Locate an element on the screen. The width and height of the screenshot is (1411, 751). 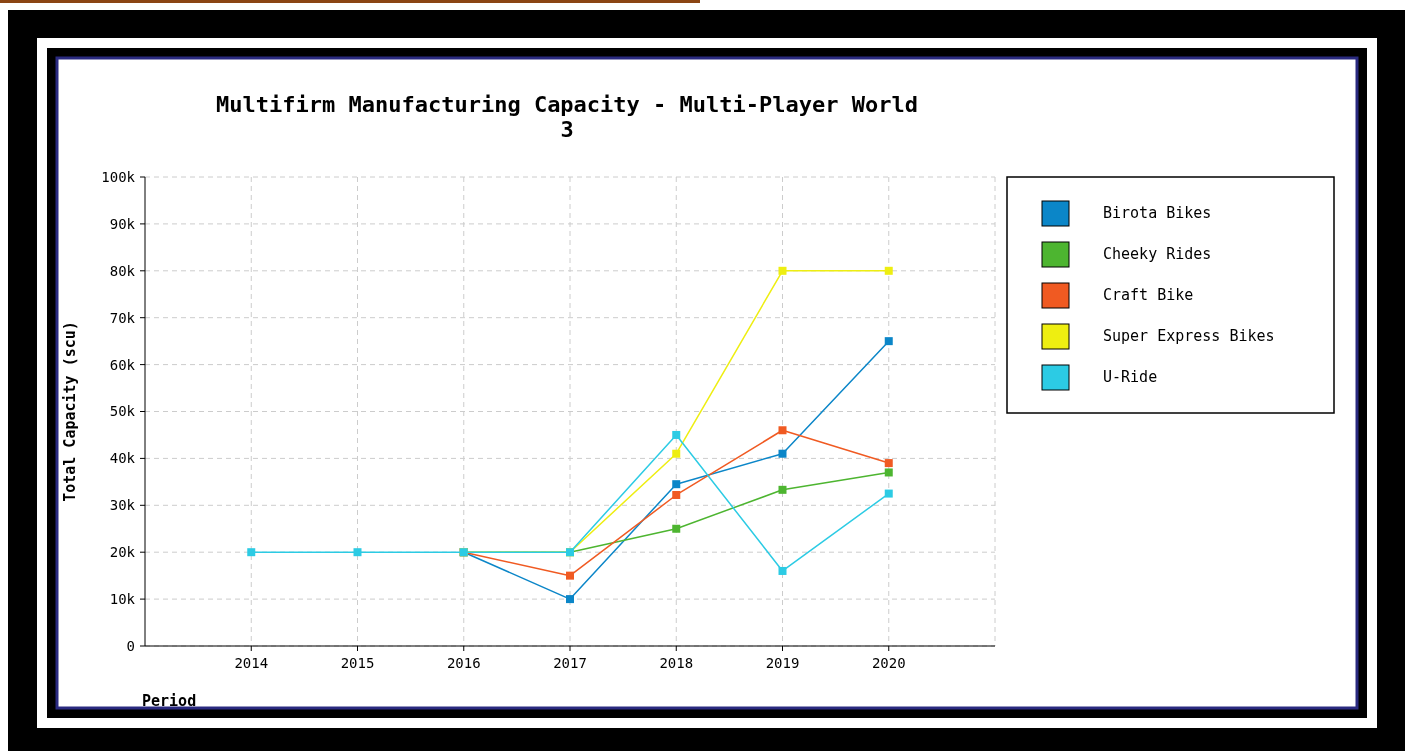
legend-label: Craft Bike is located at coordinates (1148, 295).